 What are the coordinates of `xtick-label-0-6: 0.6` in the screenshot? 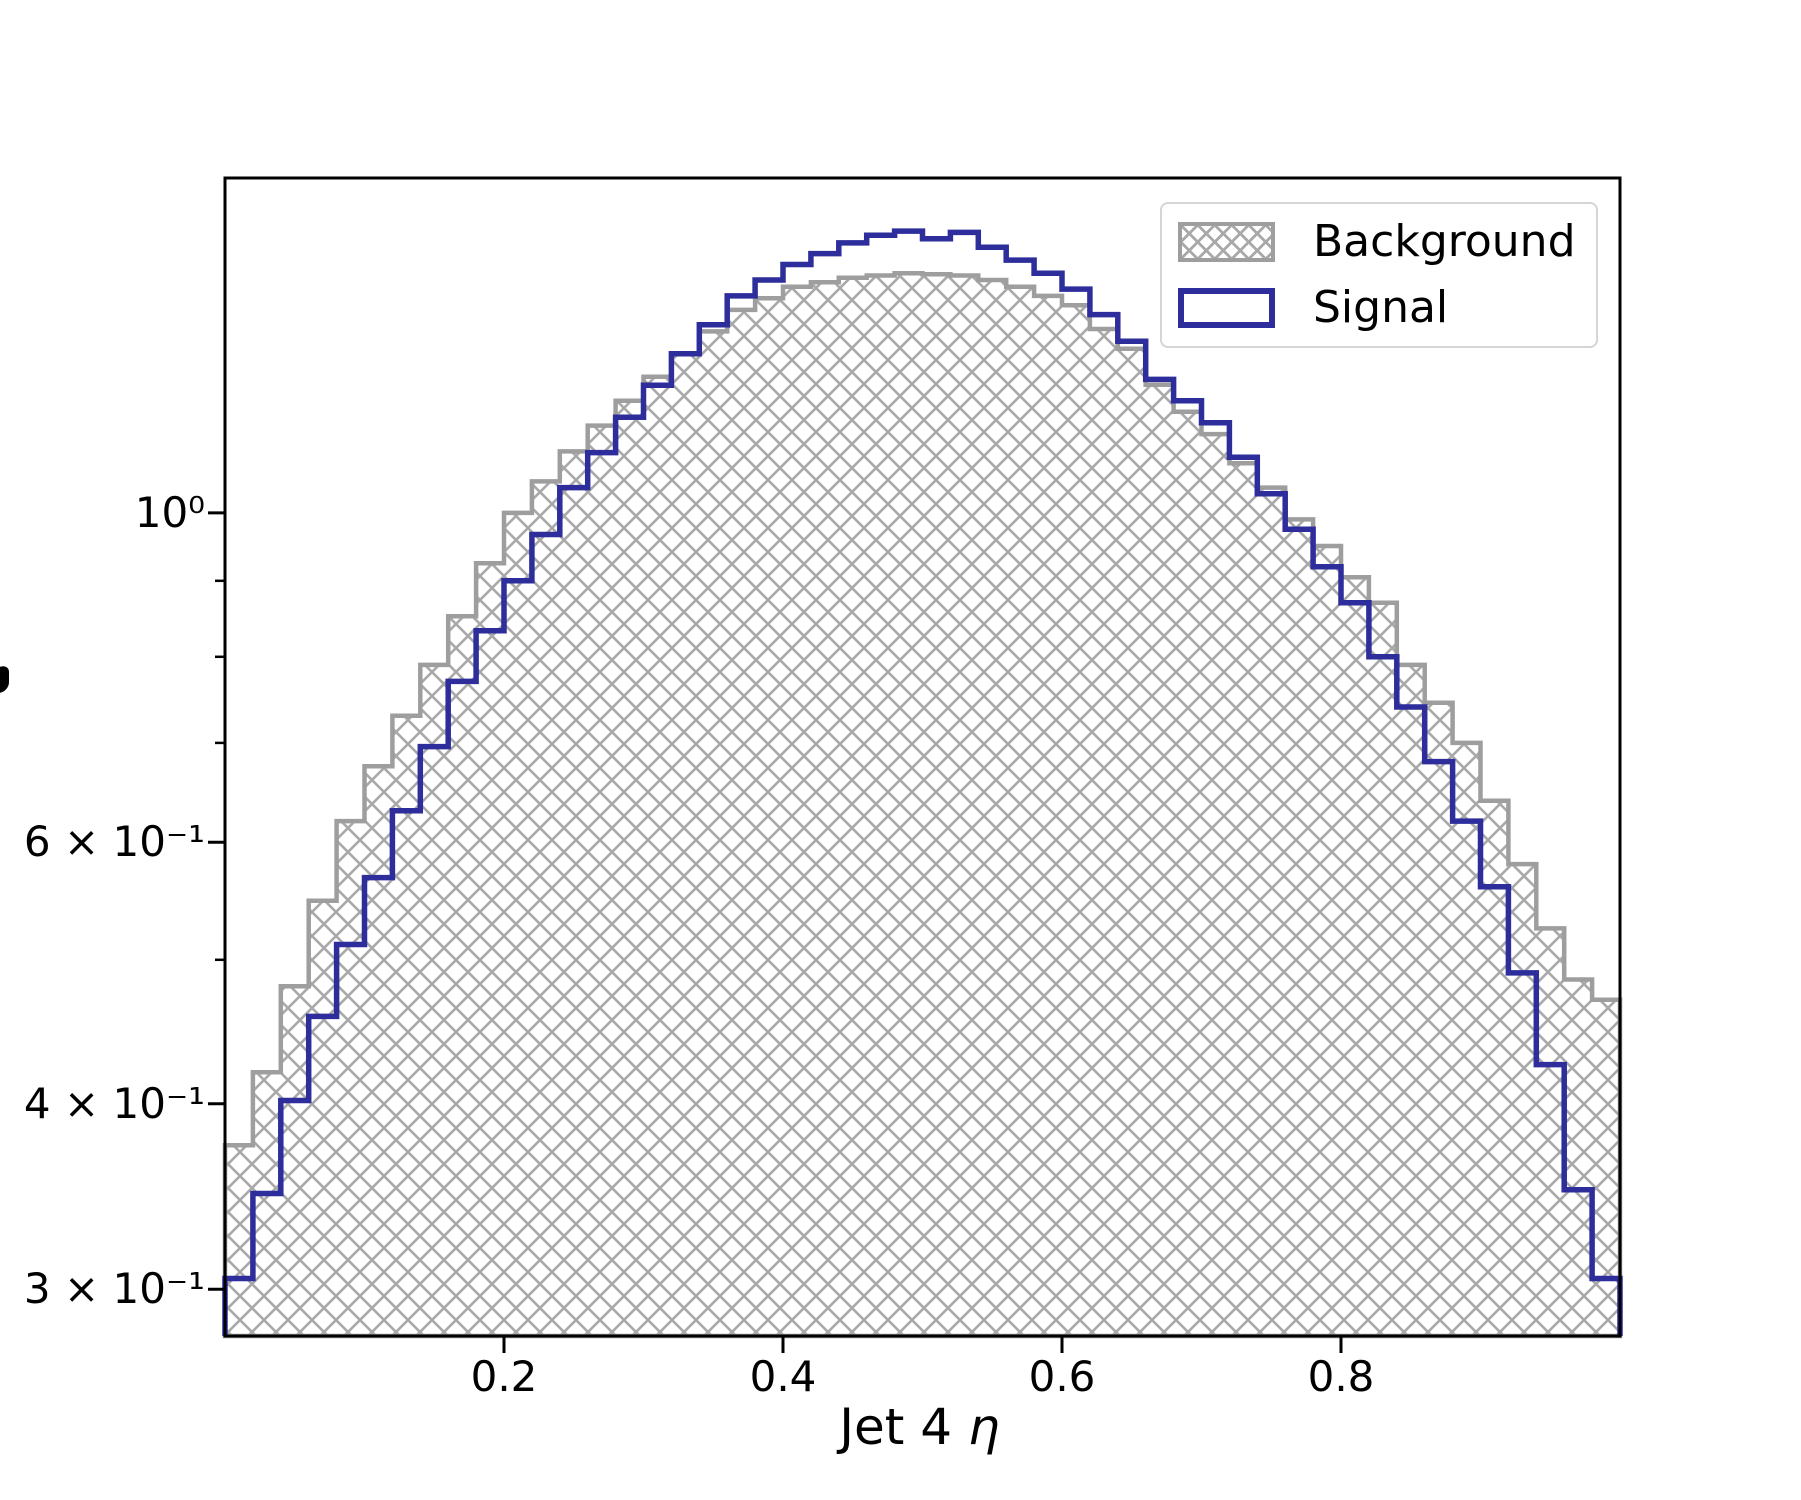 It's located at (1062, 1376).